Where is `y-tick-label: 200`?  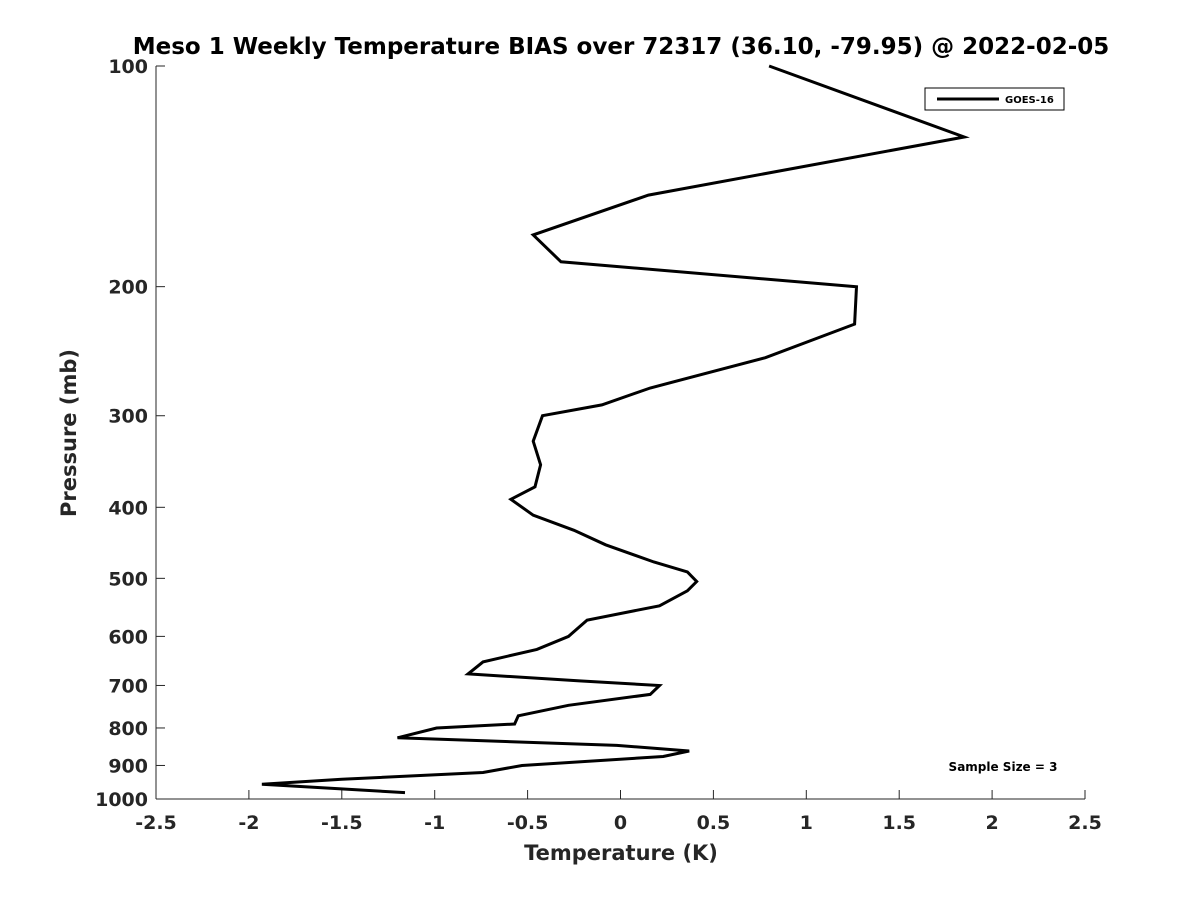
y-tick-label: 200 is located at coordinates (128, 288).